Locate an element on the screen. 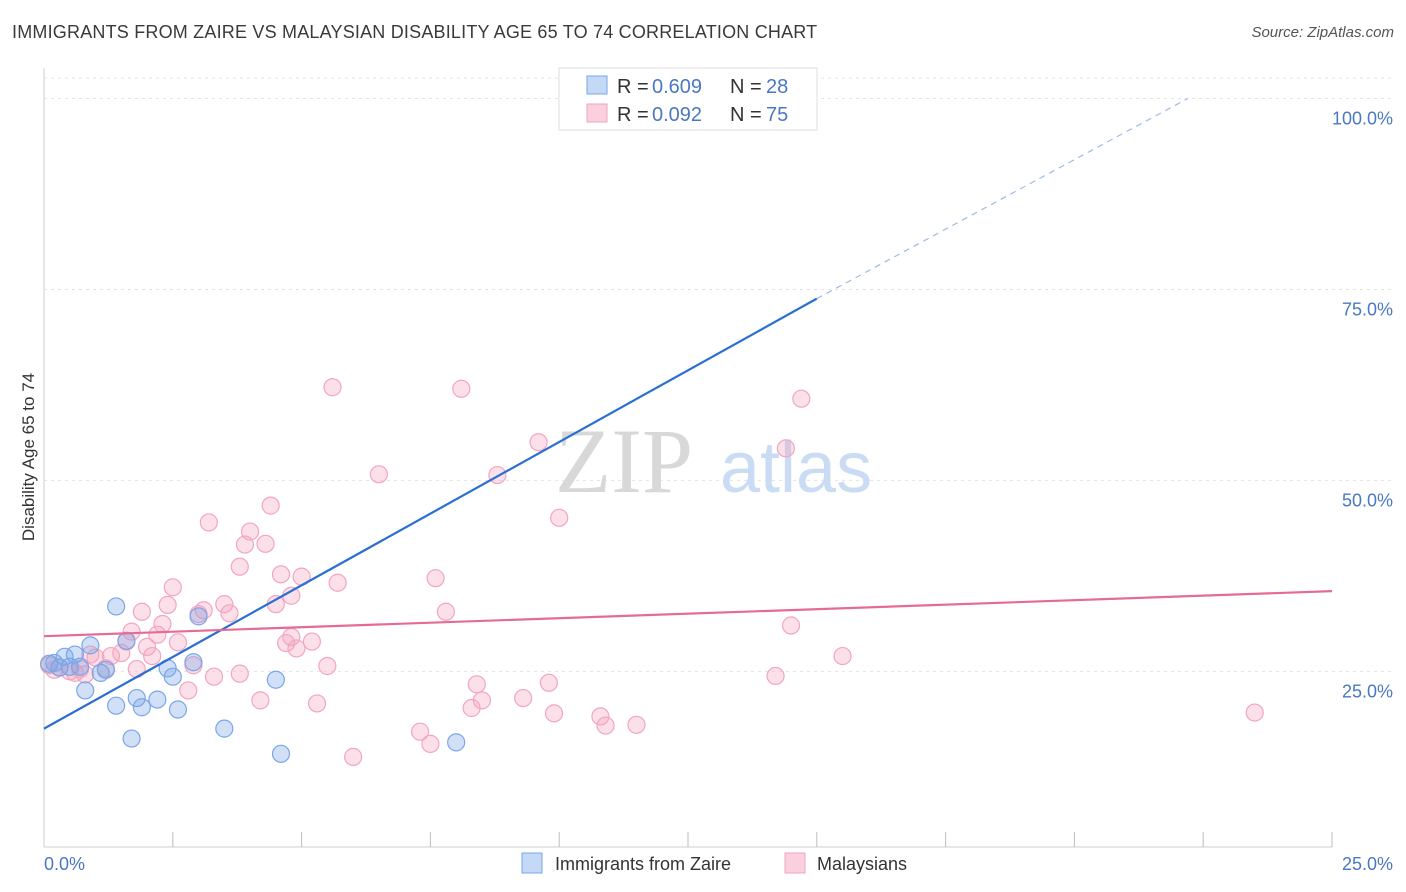 The height and width of the screenshot is (892, 1406). x-tick-marks is located at coordinates (752, 839).